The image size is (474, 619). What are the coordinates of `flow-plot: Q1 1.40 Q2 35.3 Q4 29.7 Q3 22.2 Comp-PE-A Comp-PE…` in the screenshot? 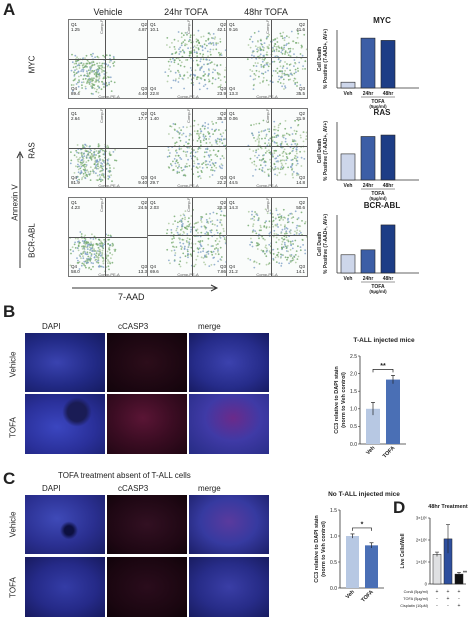 It's located at (188, 148).